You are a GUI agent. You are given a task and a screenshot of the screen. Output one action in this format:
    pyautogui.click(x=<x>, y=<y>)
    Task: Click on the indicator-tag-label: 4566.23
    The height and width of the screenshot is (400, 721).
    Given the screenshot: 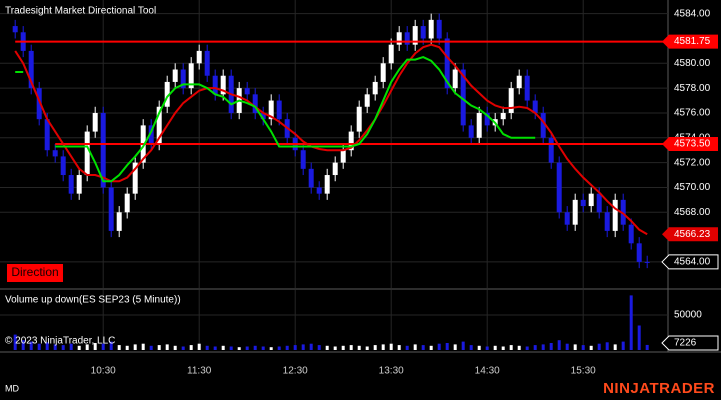 What is the action you would take?
    pyautogui.click(x=692, y=234)
    